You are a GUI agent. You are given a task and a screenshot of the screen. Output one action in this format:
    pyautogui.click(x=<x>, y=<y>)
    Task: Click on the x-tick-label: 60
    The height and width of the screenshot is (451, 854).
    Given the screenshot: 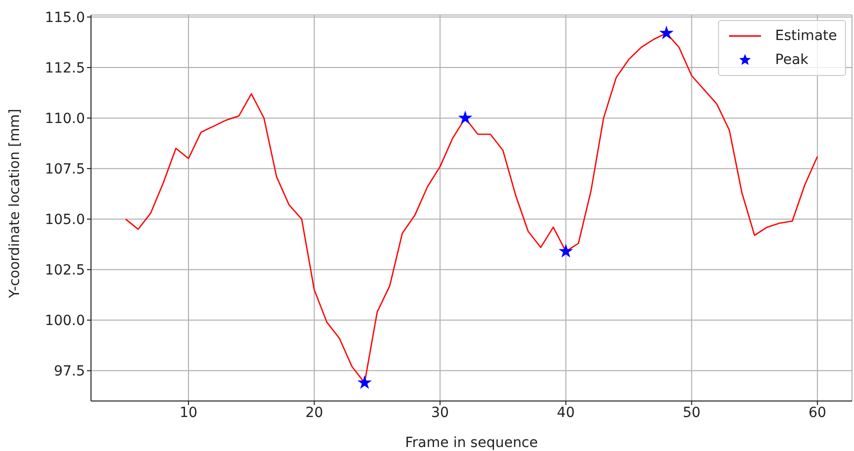 What is the action you would take?
    pyautogui.click(x=817, y=412)
    